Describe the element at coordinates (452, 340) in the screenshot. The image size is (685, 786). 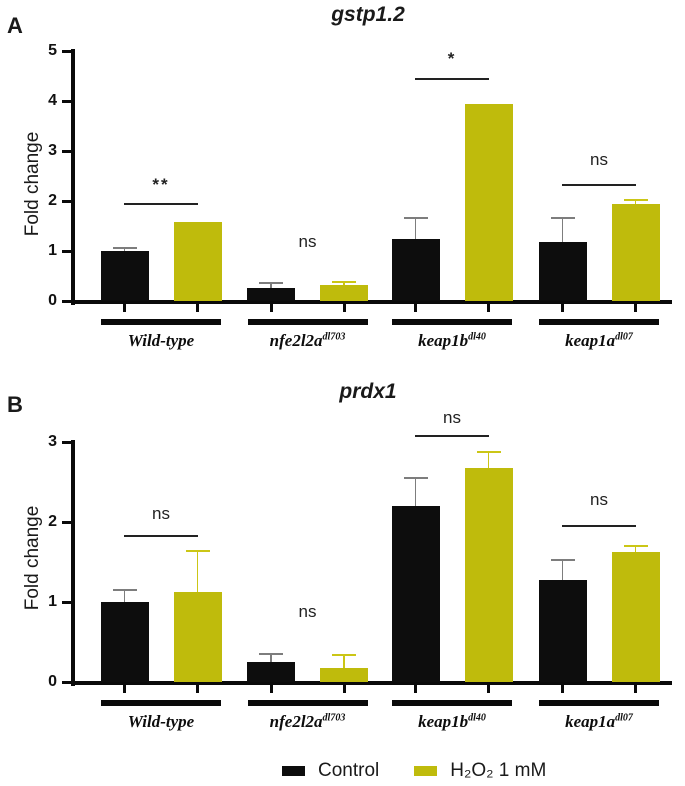
I see `group-label: keap1bdl40` at that location.